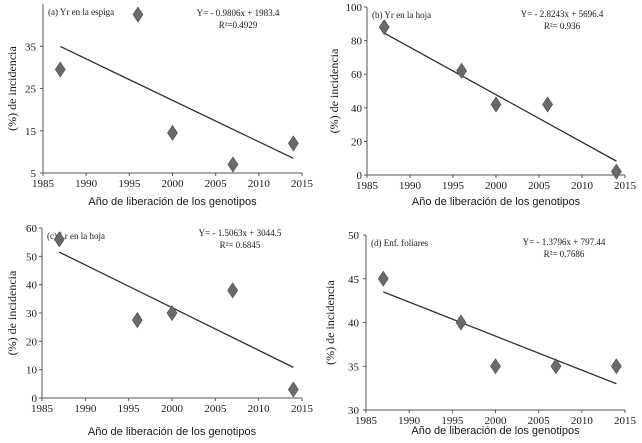 The width and height of the screenshot is (642, 443). What do you see at coordinates (354, 280) in the screenshot?
I see `chart-4-y-tick-label: 45` at bounding box center [354, 280].